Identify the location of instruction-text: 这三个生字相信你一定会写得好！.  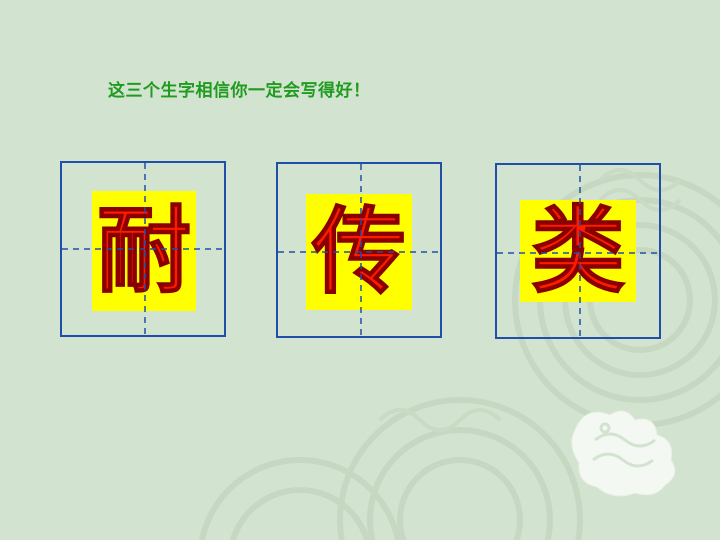
(239, 91).